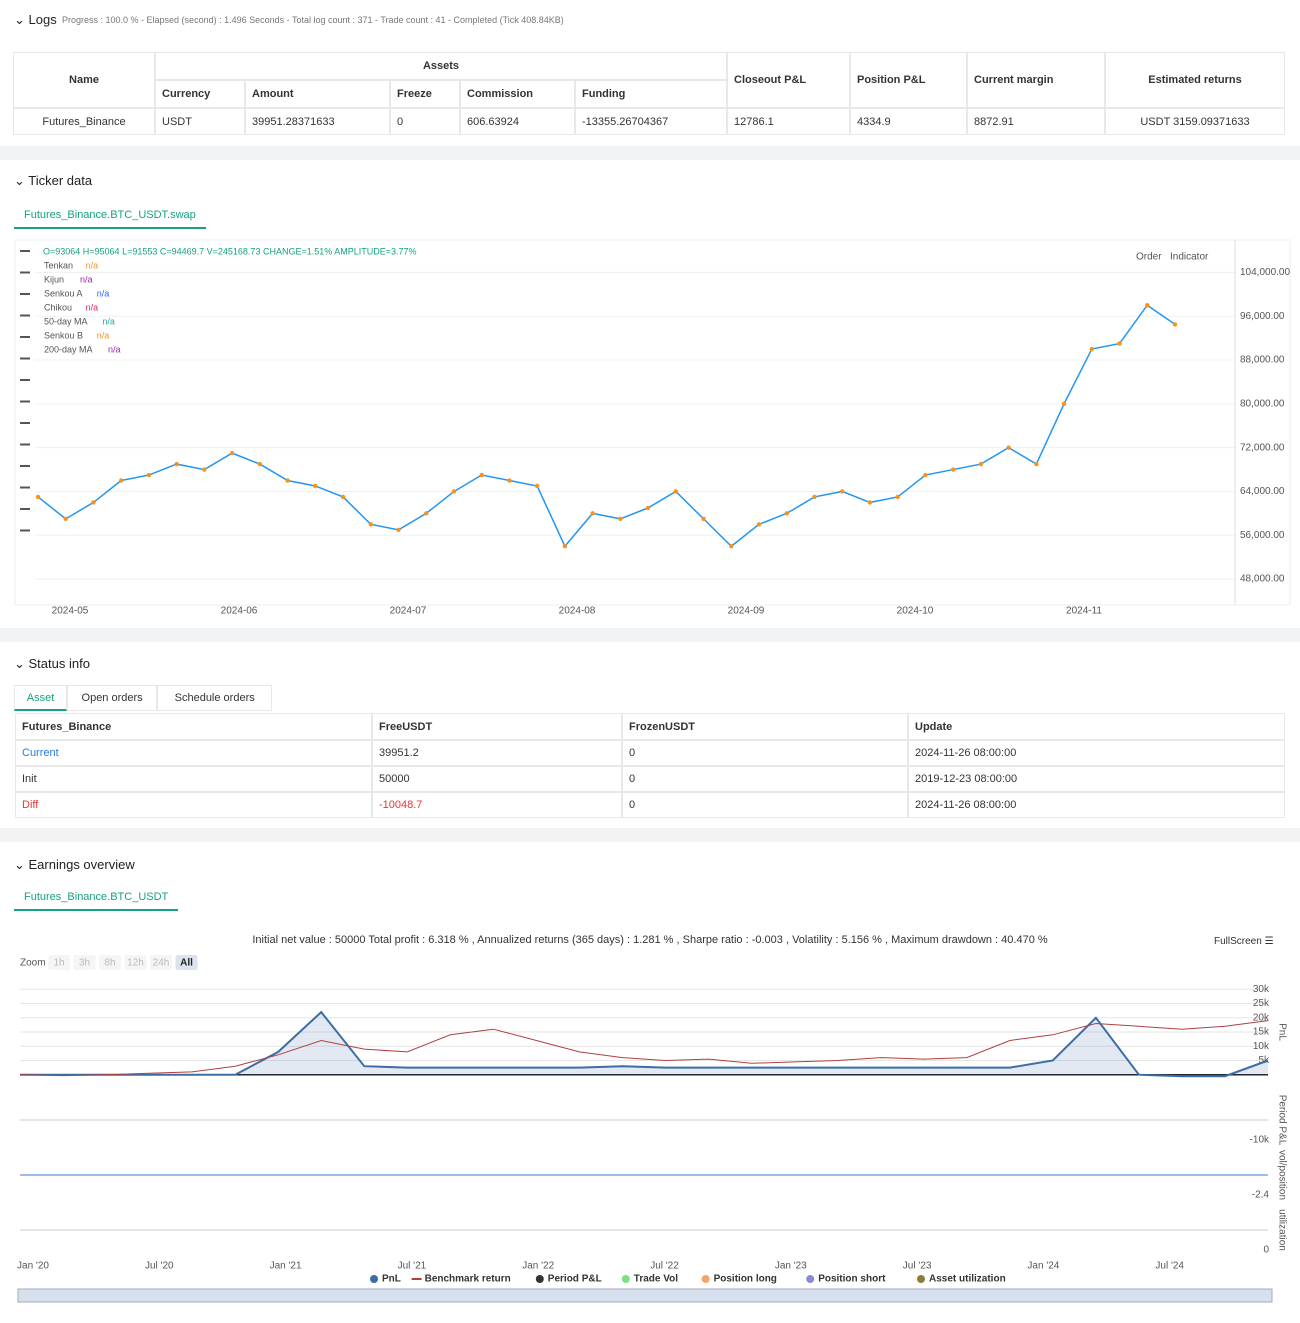 The width and height of the screenshot is (1300, 1323). What do you see at coordinates (656, 1279) in the screenshot?
I see `legend-label: Trade Vol` at bounding box center [656, 1279].